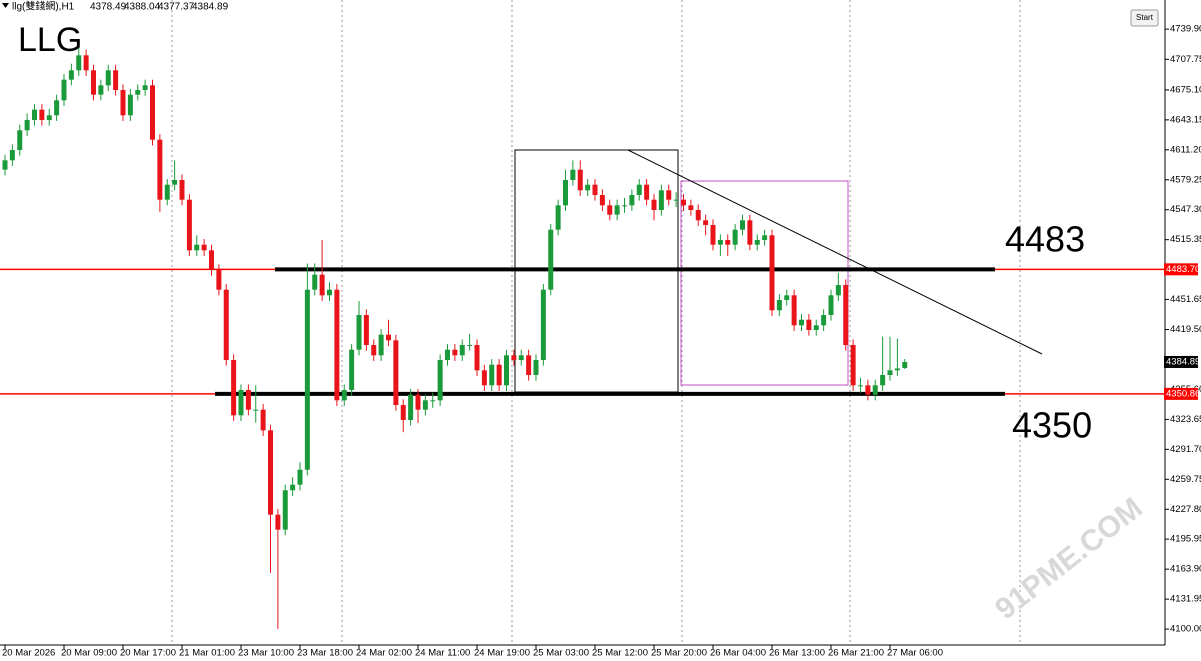  Describe the element at coordinates (108, 7) in the screenshot. I see `ohlc-open: 4378.49` at that location.